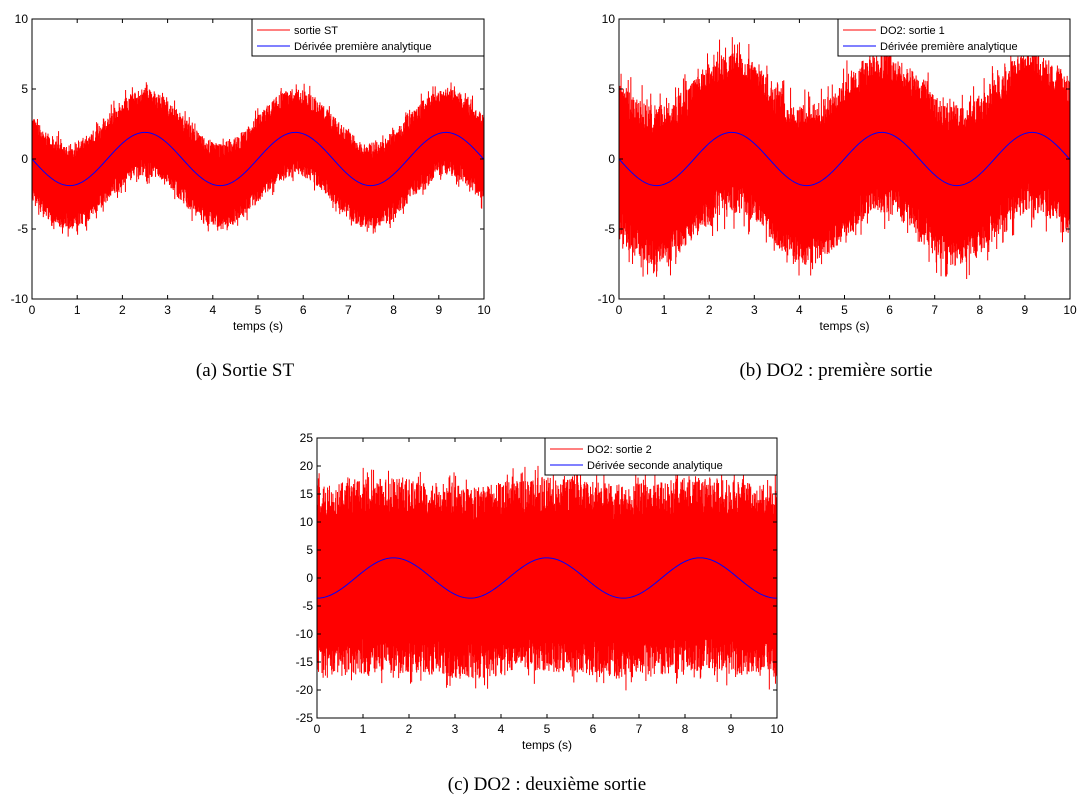 Image resolution: width=1078 pixels, height=800 pixels. Describe the element at coordinates (307, 466) in the screenshot. I see `y-tick-label: 20` at that location.